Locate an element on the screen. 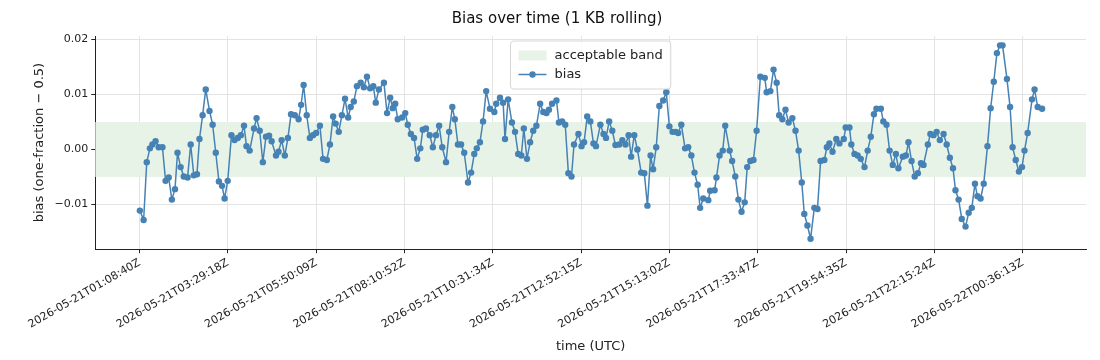  y-tick-label: 0.02 is located at coordinates (76, 39).